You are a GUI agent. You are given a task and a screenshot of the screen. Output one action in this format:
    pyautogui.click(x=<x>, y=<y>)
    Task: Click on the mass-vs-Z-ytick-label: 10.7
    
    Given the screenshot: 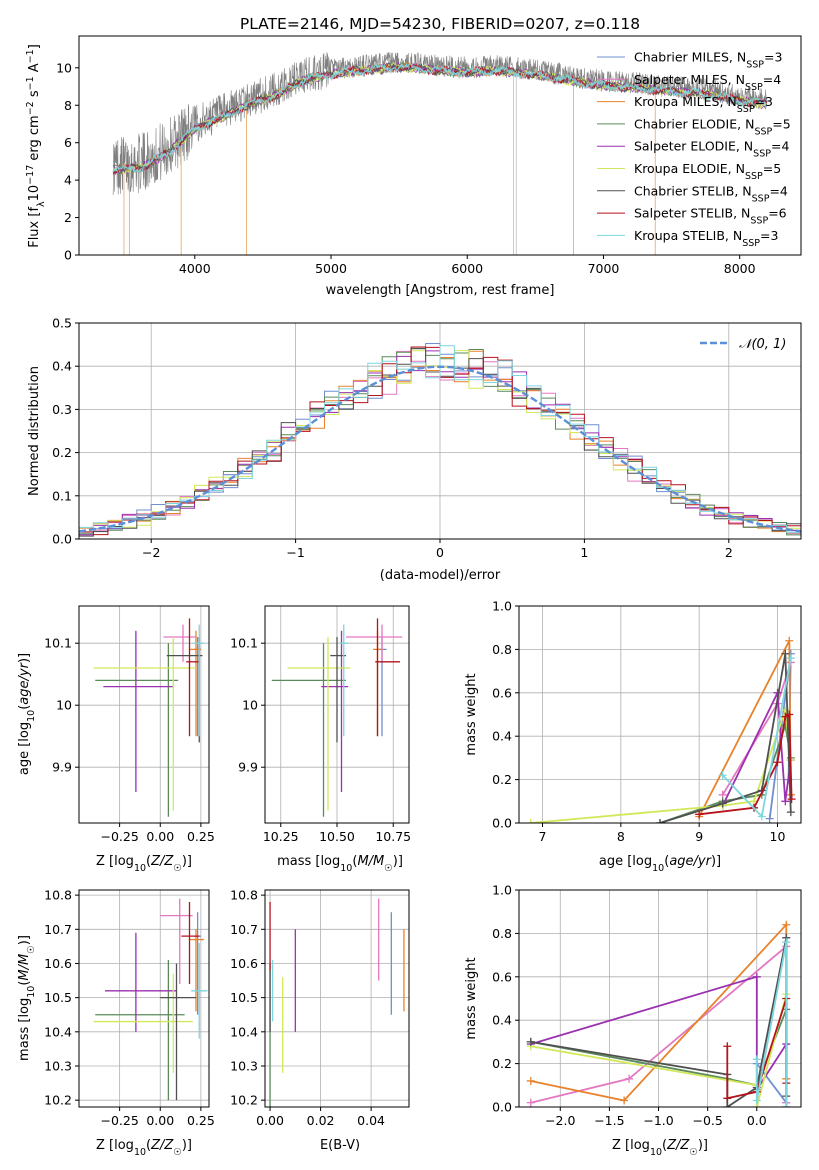 What is the action you would take?
    pyautogui.click(x=58, y=929)
    